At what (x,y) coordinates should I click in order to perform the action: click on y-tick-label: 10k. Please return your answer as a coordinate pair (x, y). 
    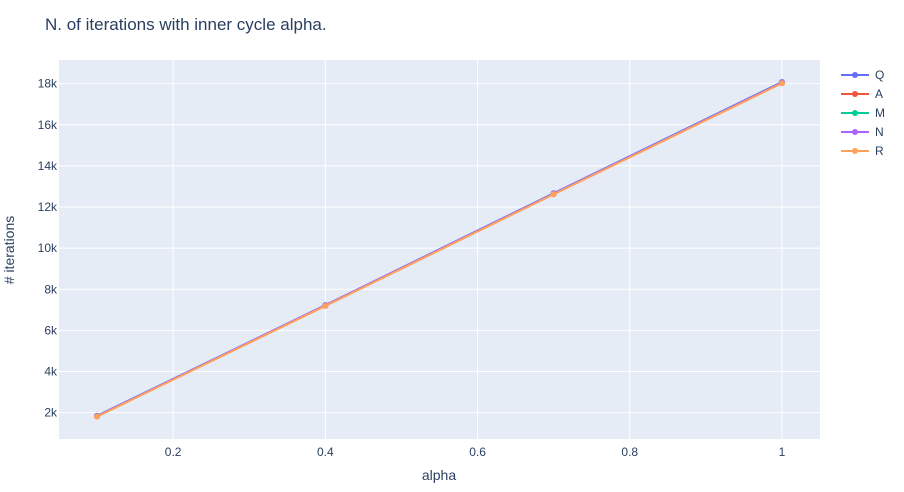
    Looking at the image, I should click on (48, 248).